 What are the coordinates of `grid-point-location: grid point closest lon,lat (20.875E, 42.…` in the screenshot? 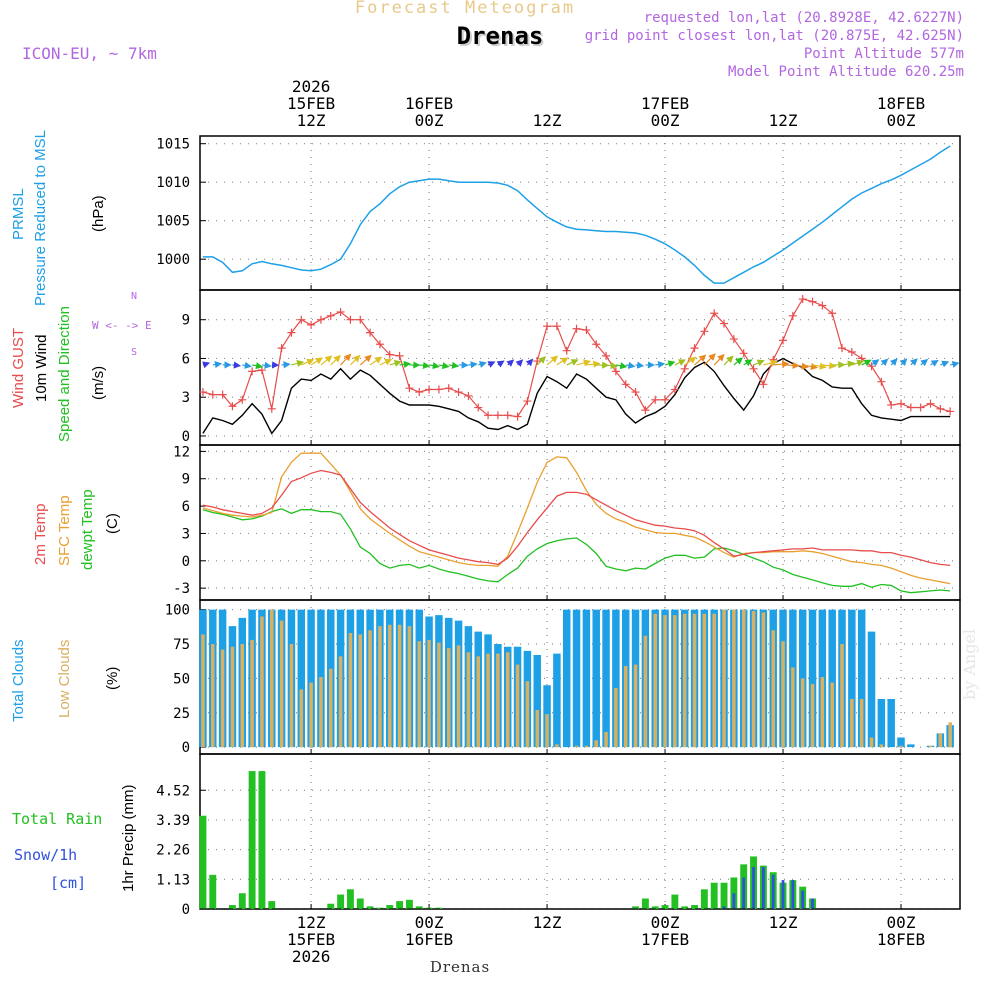 It's located at (774, 36).